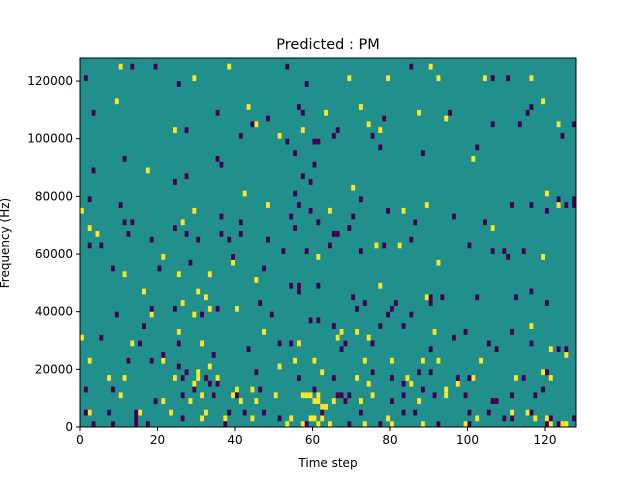 This screenshot has height=480, width=640. Describe the element at coordinates (389, 440) in the screenshot. I see `x-tick-label: 80` at that location.